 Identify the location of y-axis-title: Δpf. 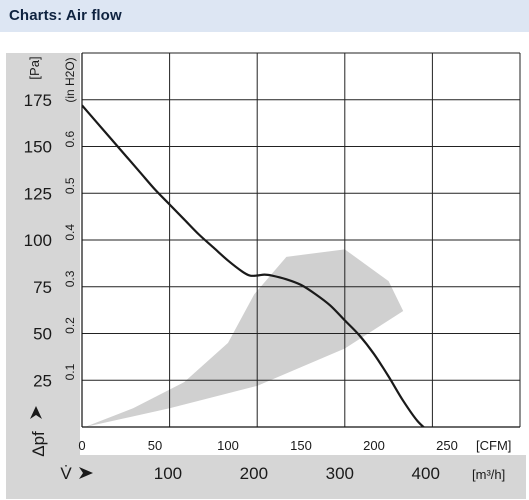
(38, 444).